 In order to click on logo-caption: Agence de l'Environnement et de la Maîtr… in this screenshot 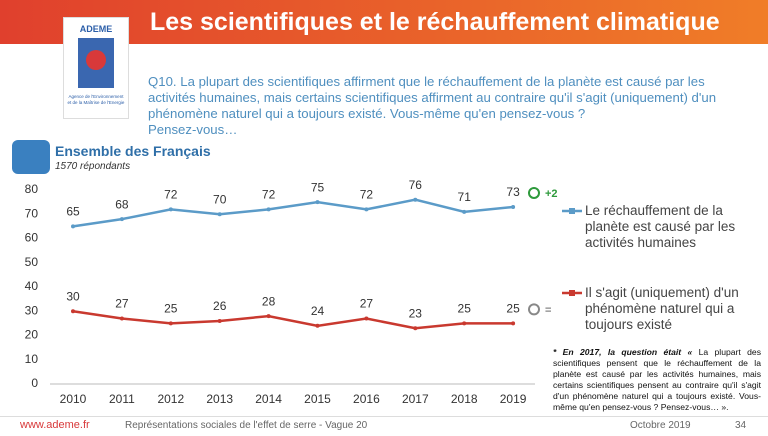, I will do `click(96, 99)`.